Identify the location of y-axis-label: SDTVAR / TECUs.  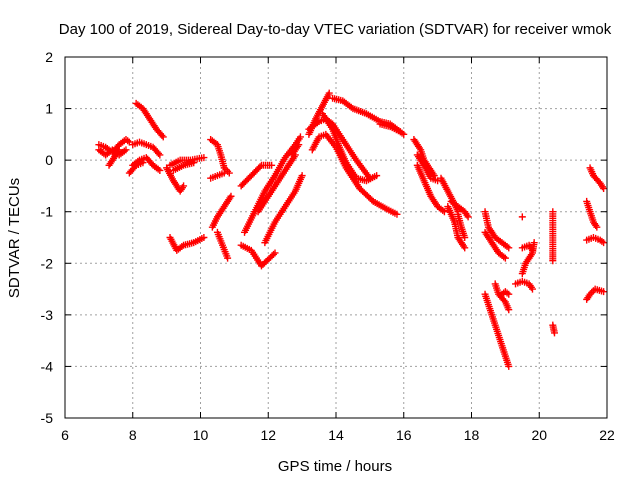
(14, 238).